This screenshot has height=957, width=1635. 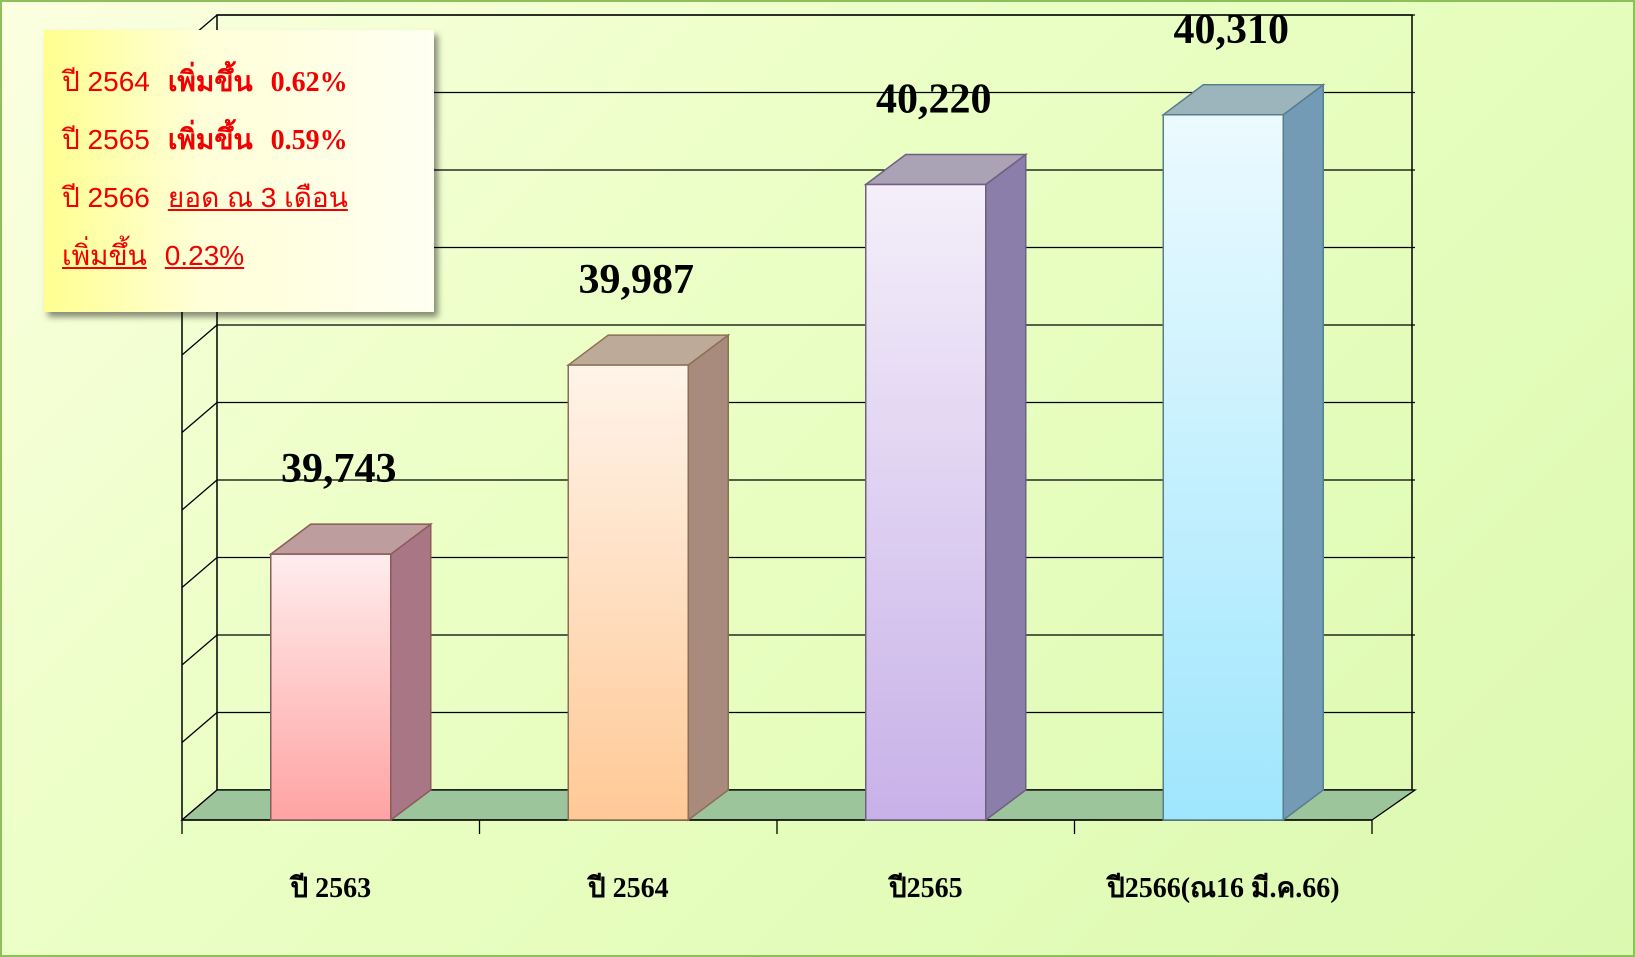 What do you see at coordinates (257, 197) in the screenshot?
I see `annotation-text: ยอด ณ 3 เดือน` at bounding box center [257, 197].